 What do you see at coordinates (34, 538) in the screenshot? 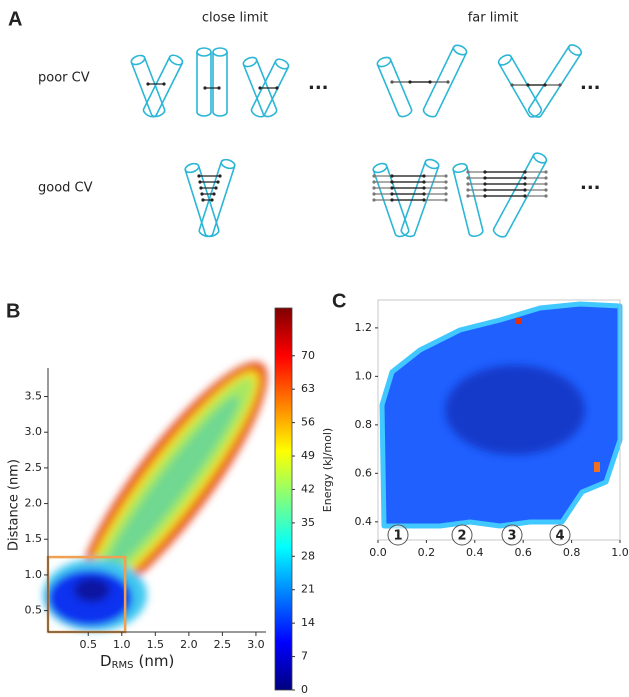
I see `y-tick-label: 1.5` at bounding box center [34, 538].